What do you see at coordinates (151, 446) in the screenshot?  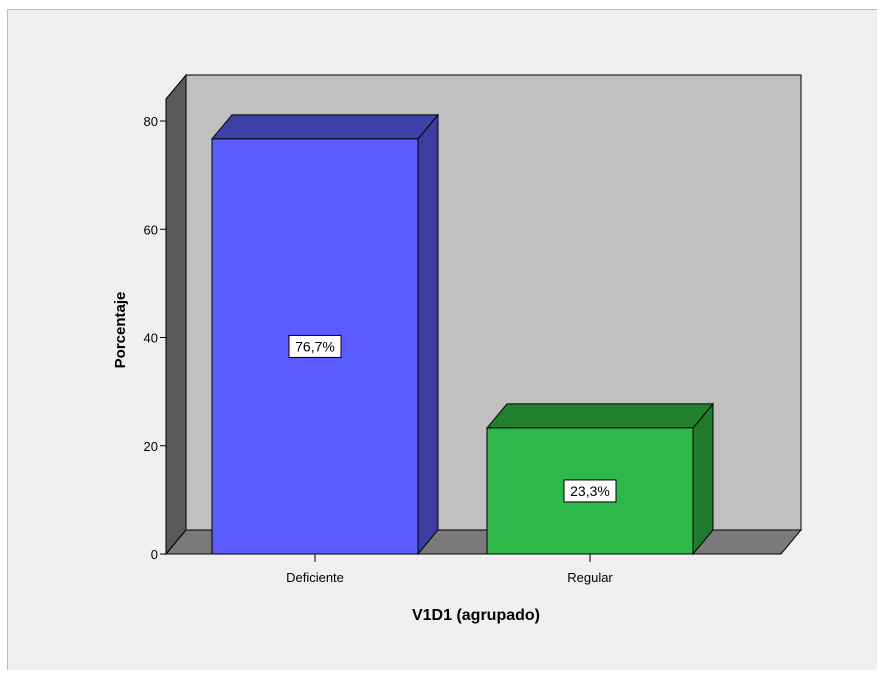 I see `y-tick-label: 20` at bounding box center [151, 446].